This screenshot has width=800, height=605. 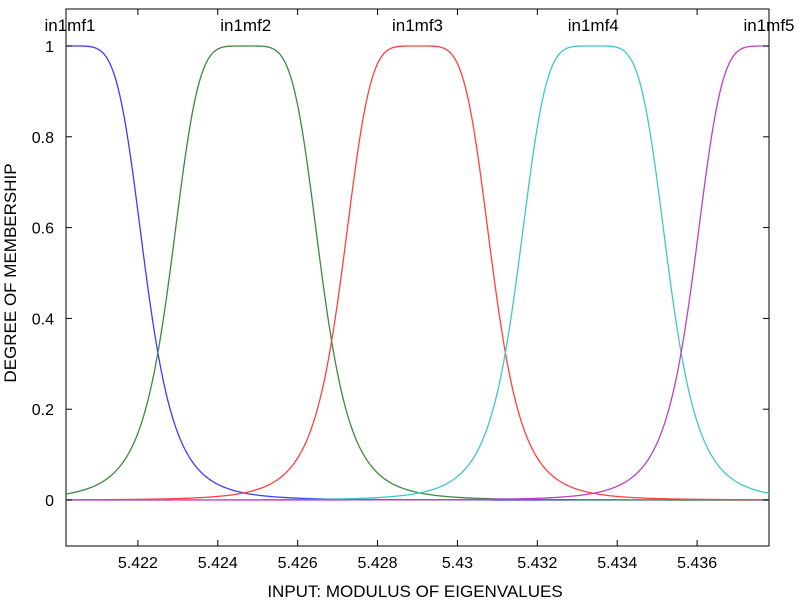 What do you see at coordinates (43, 410) in the screenshot?
I see `y-tick-label: 0.2` at bounding box center [43, 410].